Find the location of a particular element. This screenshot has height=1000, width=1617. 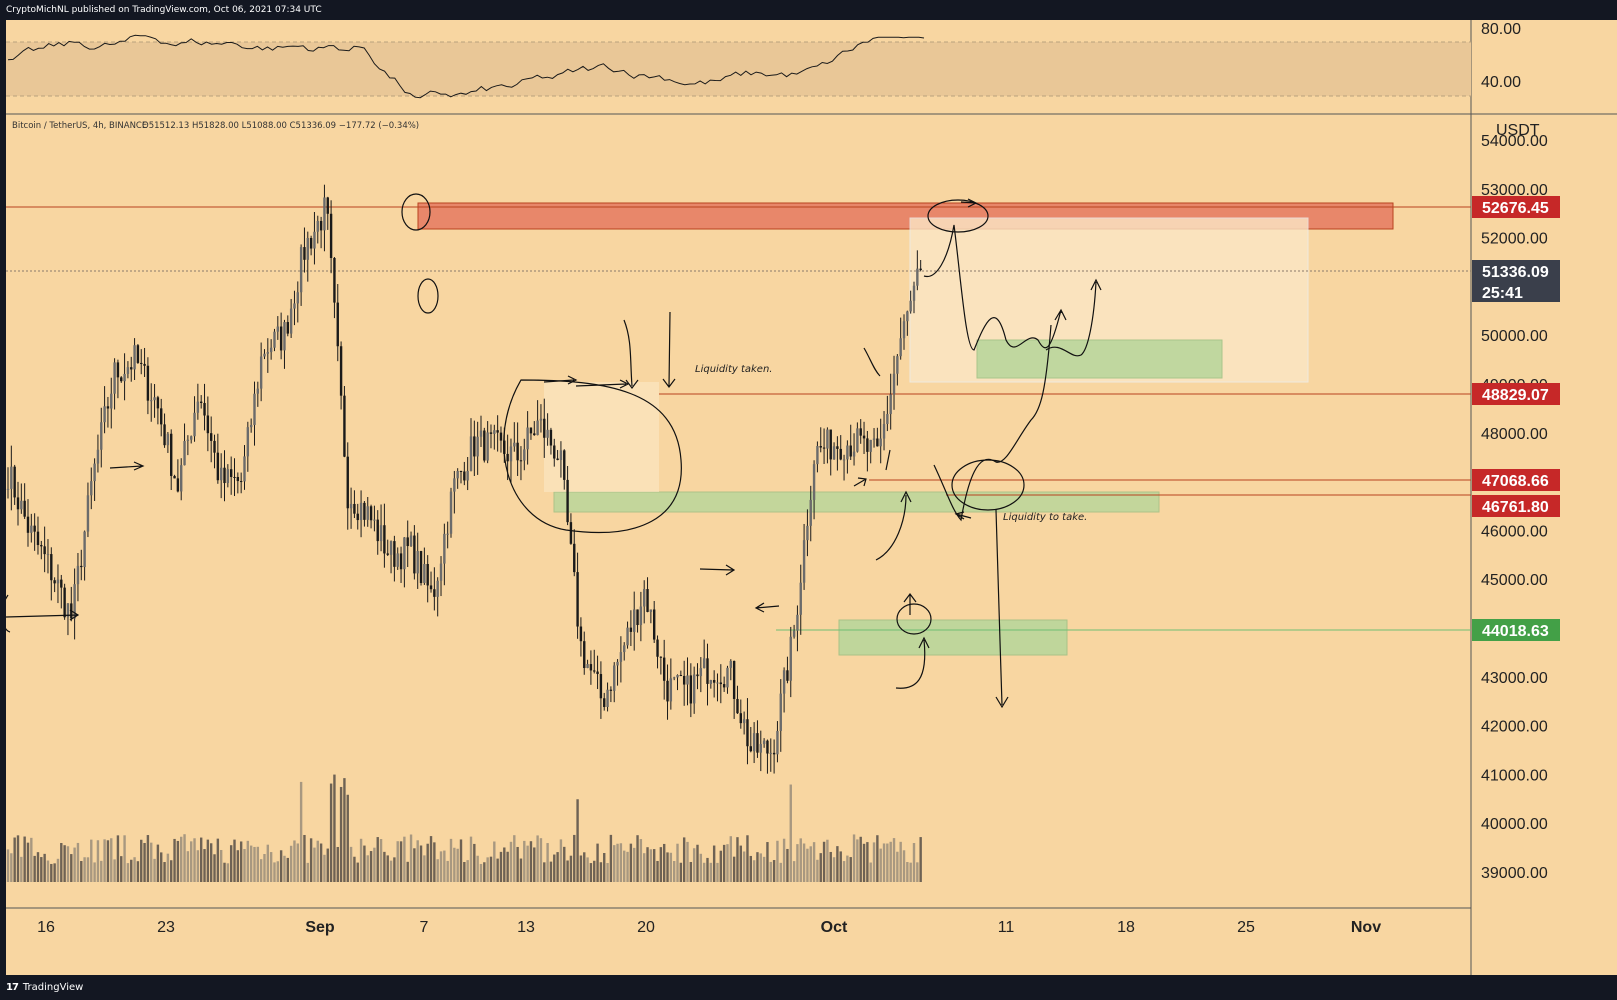

price-tag-red: 47068.66 is located at coordinates (1516, 480).